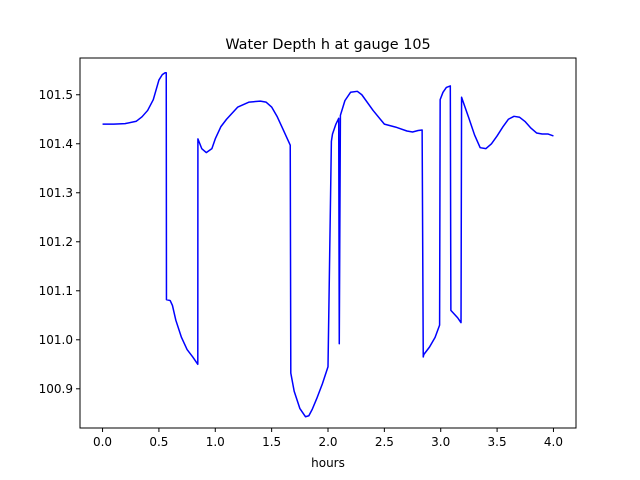 This screenshot has height=480, width=640. Describe the element at coordinates (56, 340) in the screenshot. I see `y-tick-label: 101.0` at that location.